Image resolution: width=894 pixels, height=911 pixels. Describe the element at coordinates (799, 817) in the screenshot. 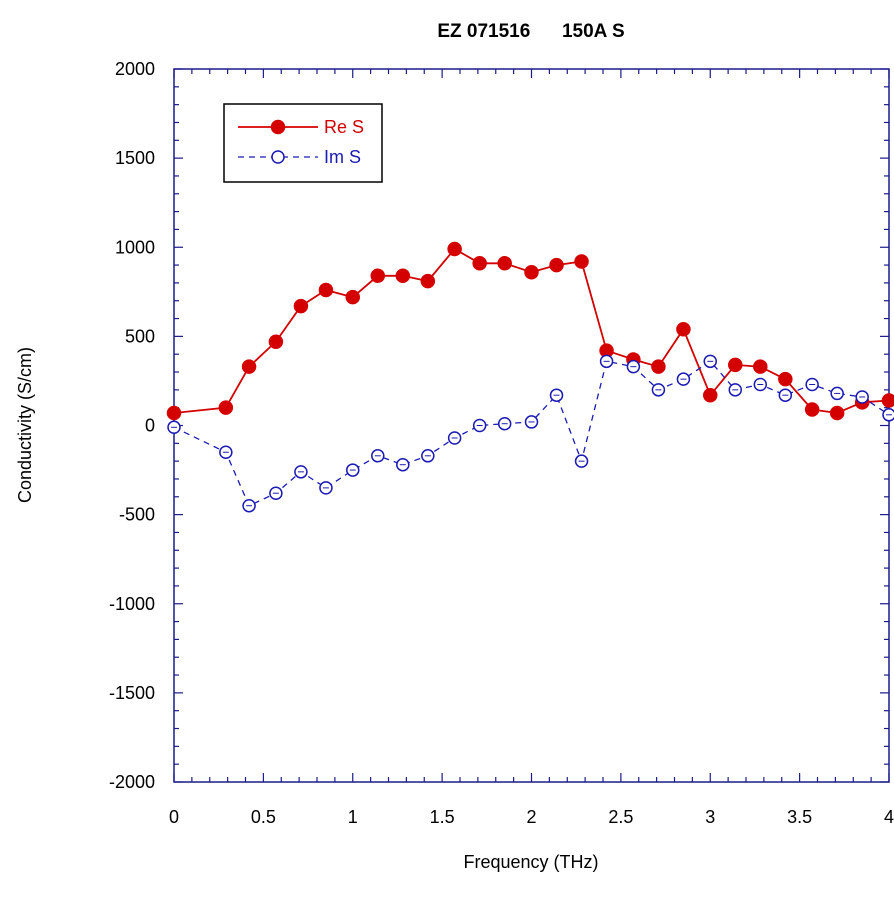

I see `x-tick-label: 3.5` at that location.